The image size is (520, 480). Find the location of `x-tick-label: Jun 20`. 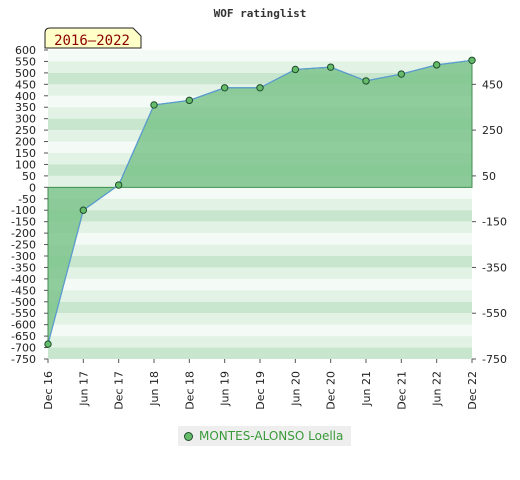

x-tick-label: Jun 20 is located at coordinates (295, 389).